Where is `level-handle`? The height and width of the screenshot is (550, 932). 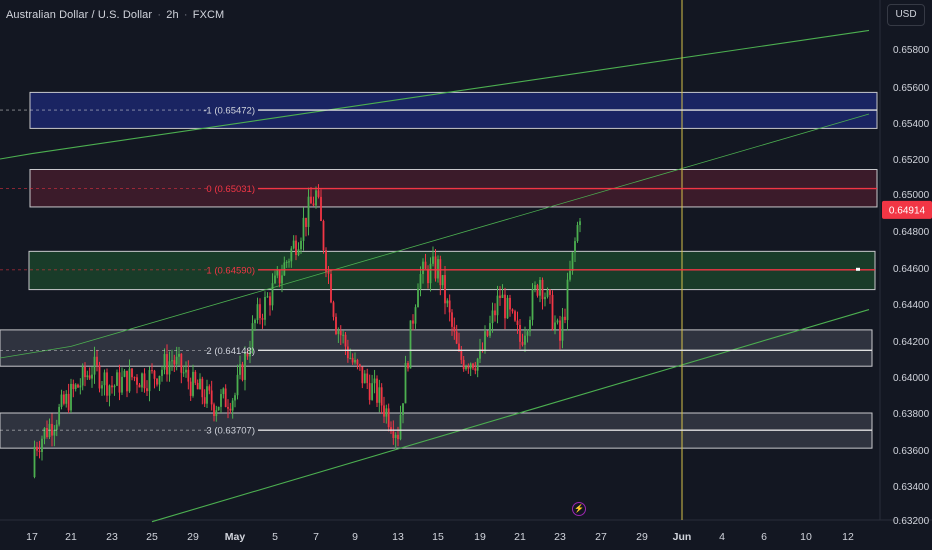
level-handle is located at coordinates (858, 269).